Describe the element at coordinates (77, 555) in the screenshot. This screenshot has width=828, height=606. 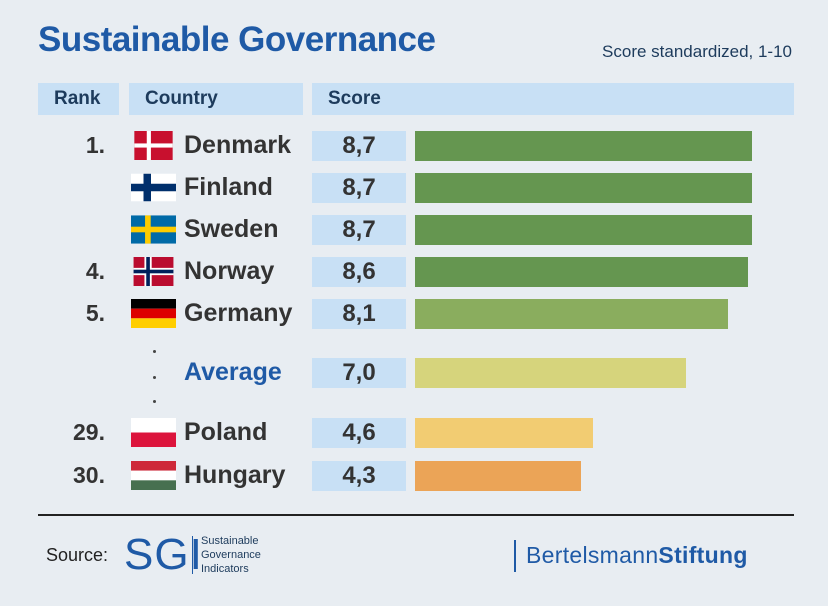
I see `source-label: Source:` at that location.